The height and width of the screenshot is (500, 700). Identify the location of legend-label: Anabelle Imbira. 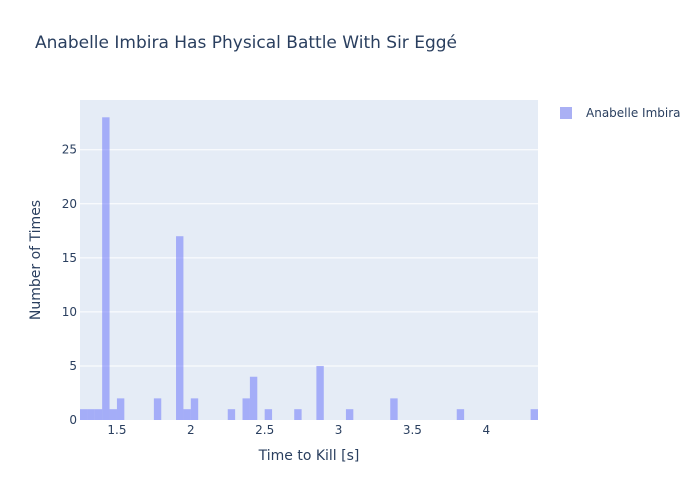
(633, 113).